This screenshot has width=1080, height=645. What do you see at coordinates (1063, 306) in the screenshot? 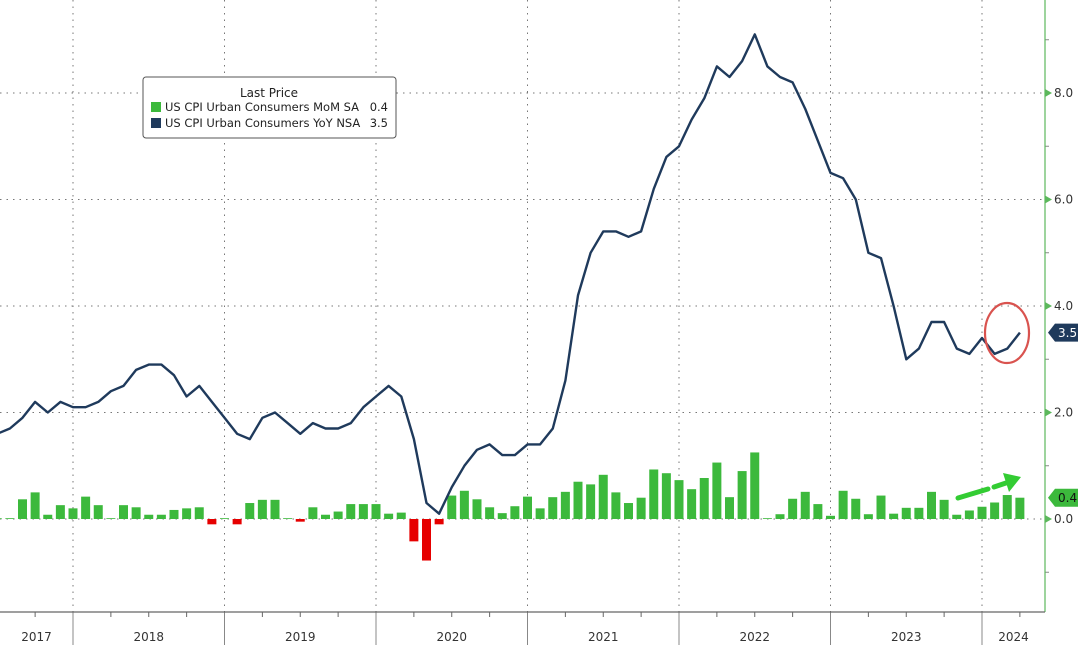
I see `y-tick-label: 4.0` at bounding box center [1063, 306].